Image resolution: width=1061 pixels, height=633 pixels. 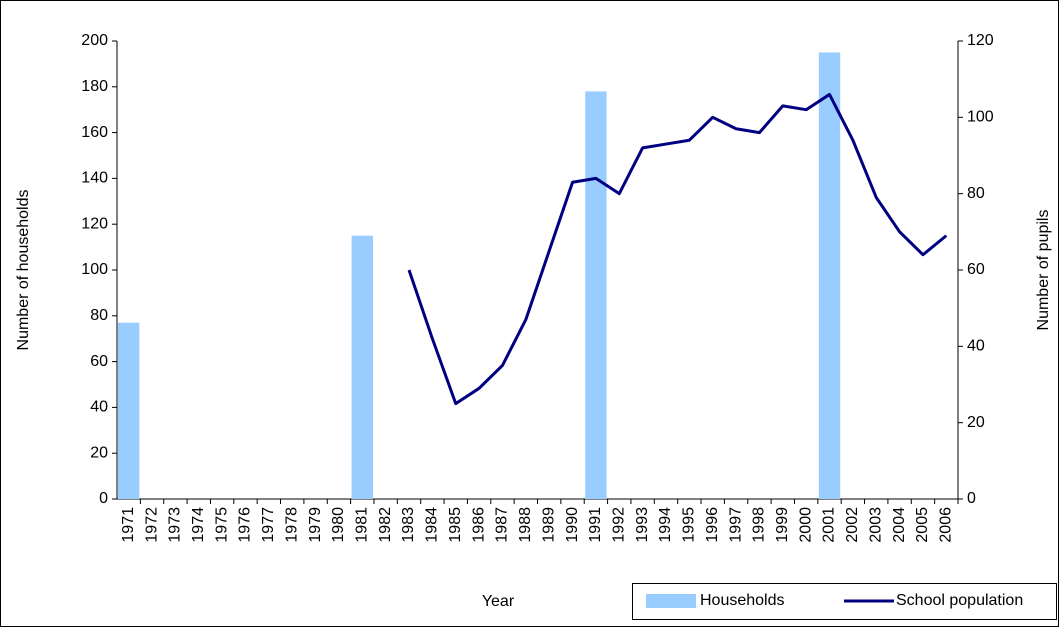 I want to click on x-tick-label: 2006, so click(x=946, y=525).